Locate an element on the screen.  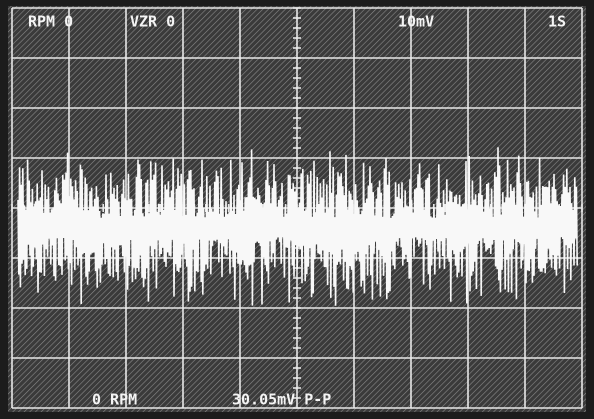
measurement-readout: 30.05mV P-P is located at coordinates (281, 400).